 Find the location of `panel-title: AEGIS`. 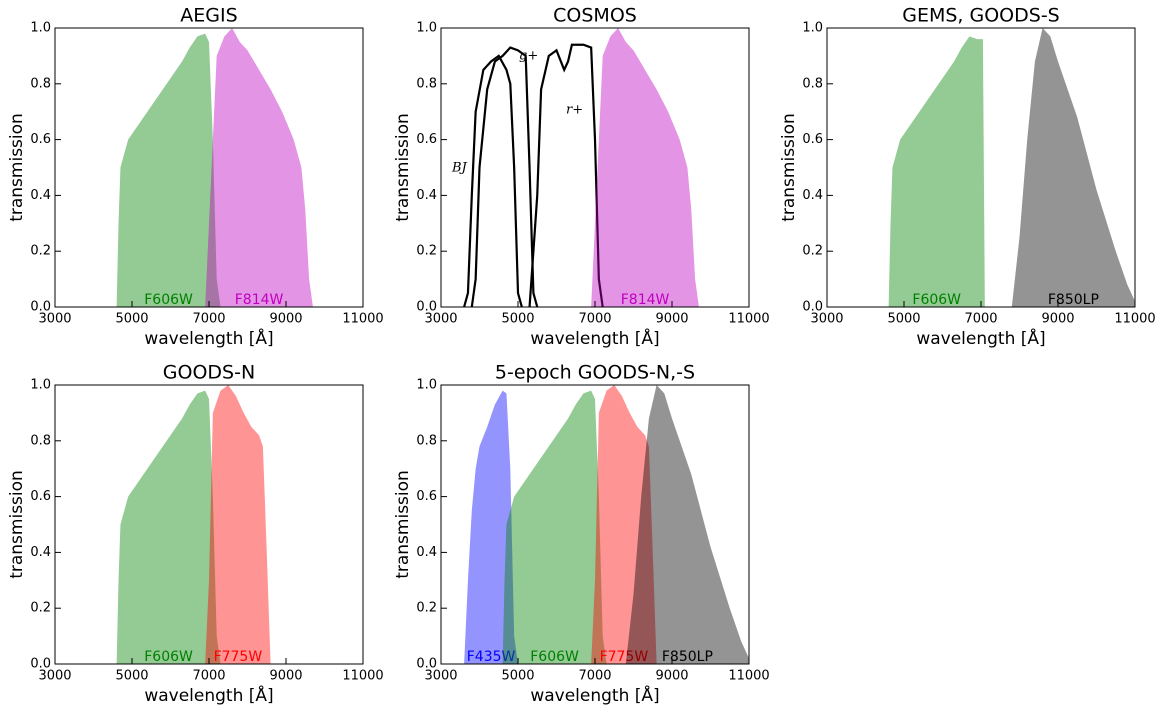

panel-title: AEGIS is located at coordinates (208, 16).